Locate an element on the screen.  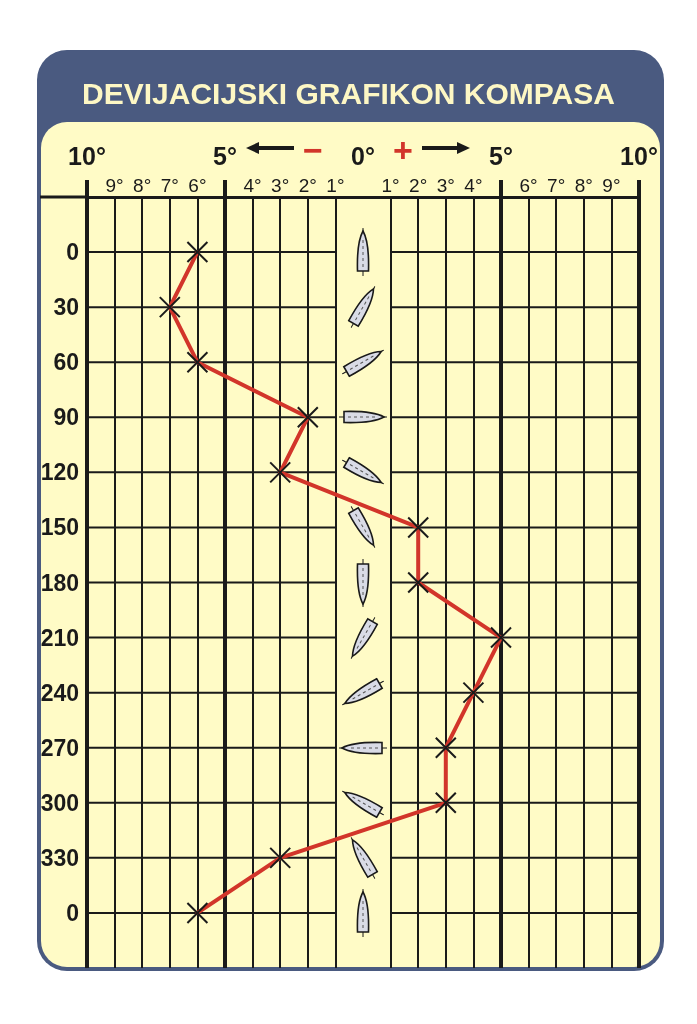
y-tick-label: 270 is located at coordinates (59, 747).